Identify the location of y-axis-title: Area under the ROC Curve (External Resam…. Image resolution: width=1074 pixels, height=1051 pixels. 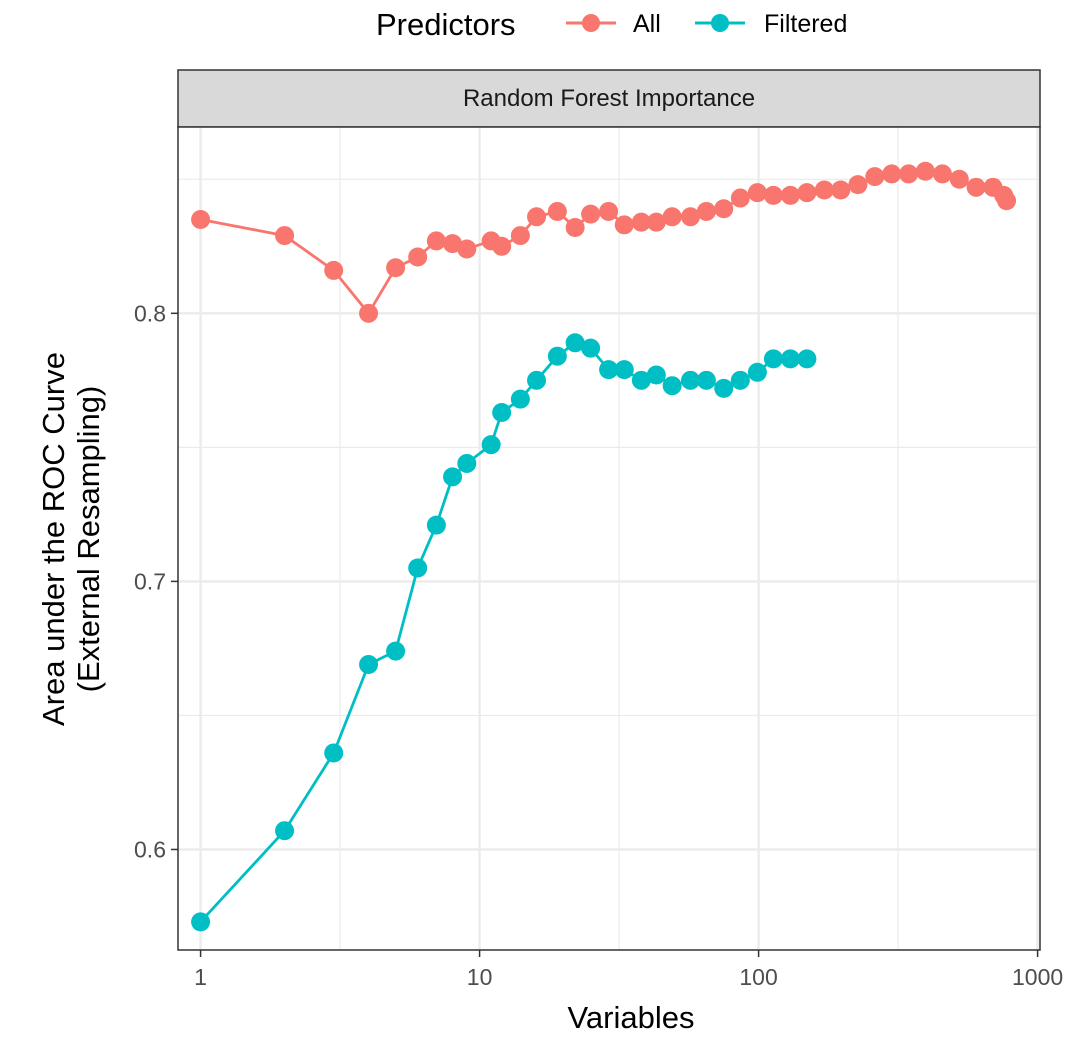
(71, 539).